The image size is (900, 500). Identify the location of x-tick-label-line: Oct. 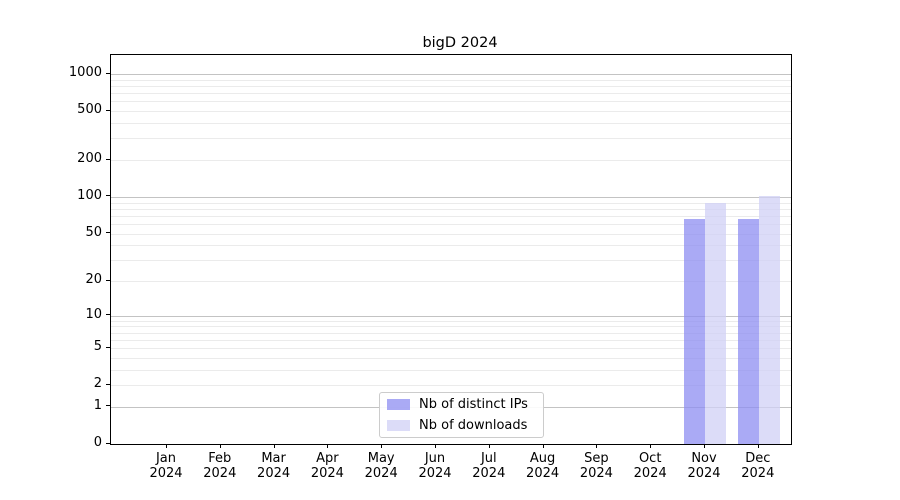
(650, 458).